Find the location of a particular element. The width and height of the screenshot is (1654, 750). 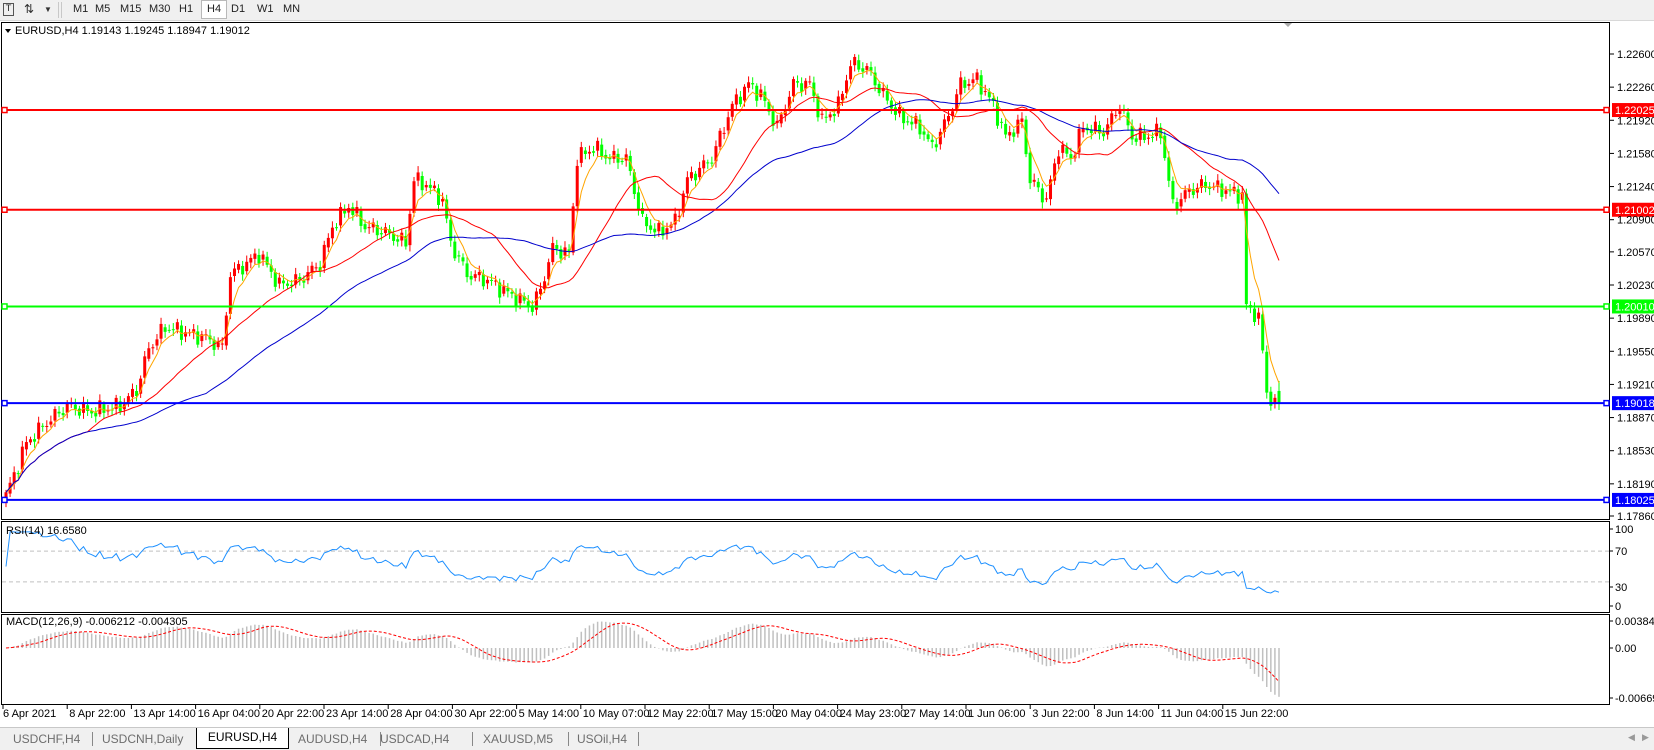

time-axis-label: 16 Apr 04:00 is located at coordinates (229, 714).